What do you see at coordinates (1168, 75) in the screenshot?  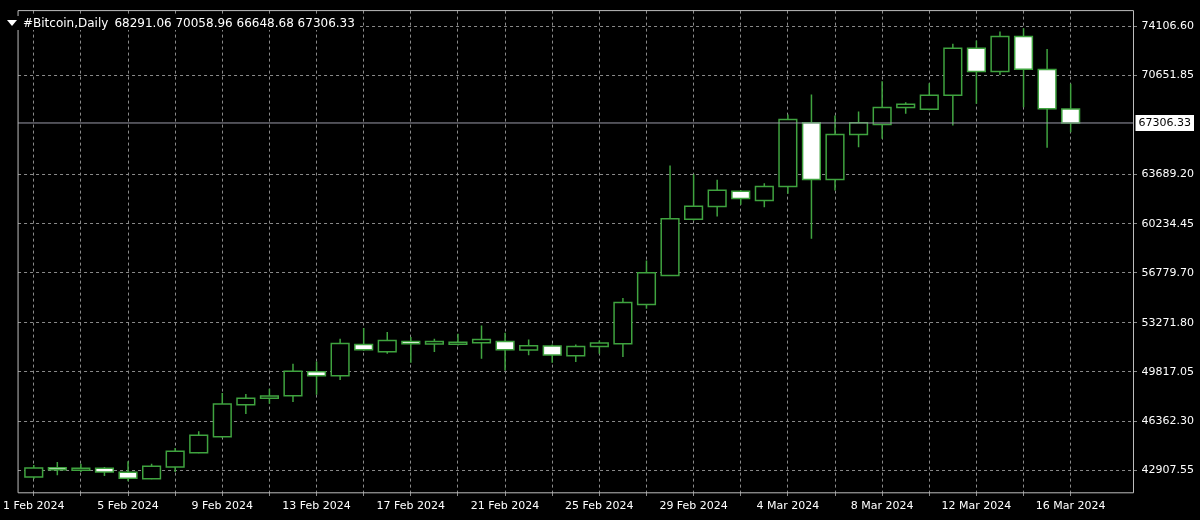 I see `y-tick-label: 70651.85` at bounding box center [1168, 75].